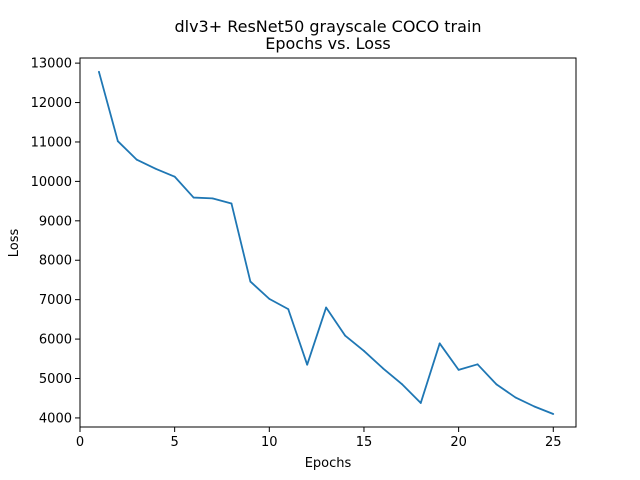 The height and width of the screenshot is (480, 640). Describe the element at coordinates (51, 103) in the screenshot. I see `y-tick-label: 12000` at that location.